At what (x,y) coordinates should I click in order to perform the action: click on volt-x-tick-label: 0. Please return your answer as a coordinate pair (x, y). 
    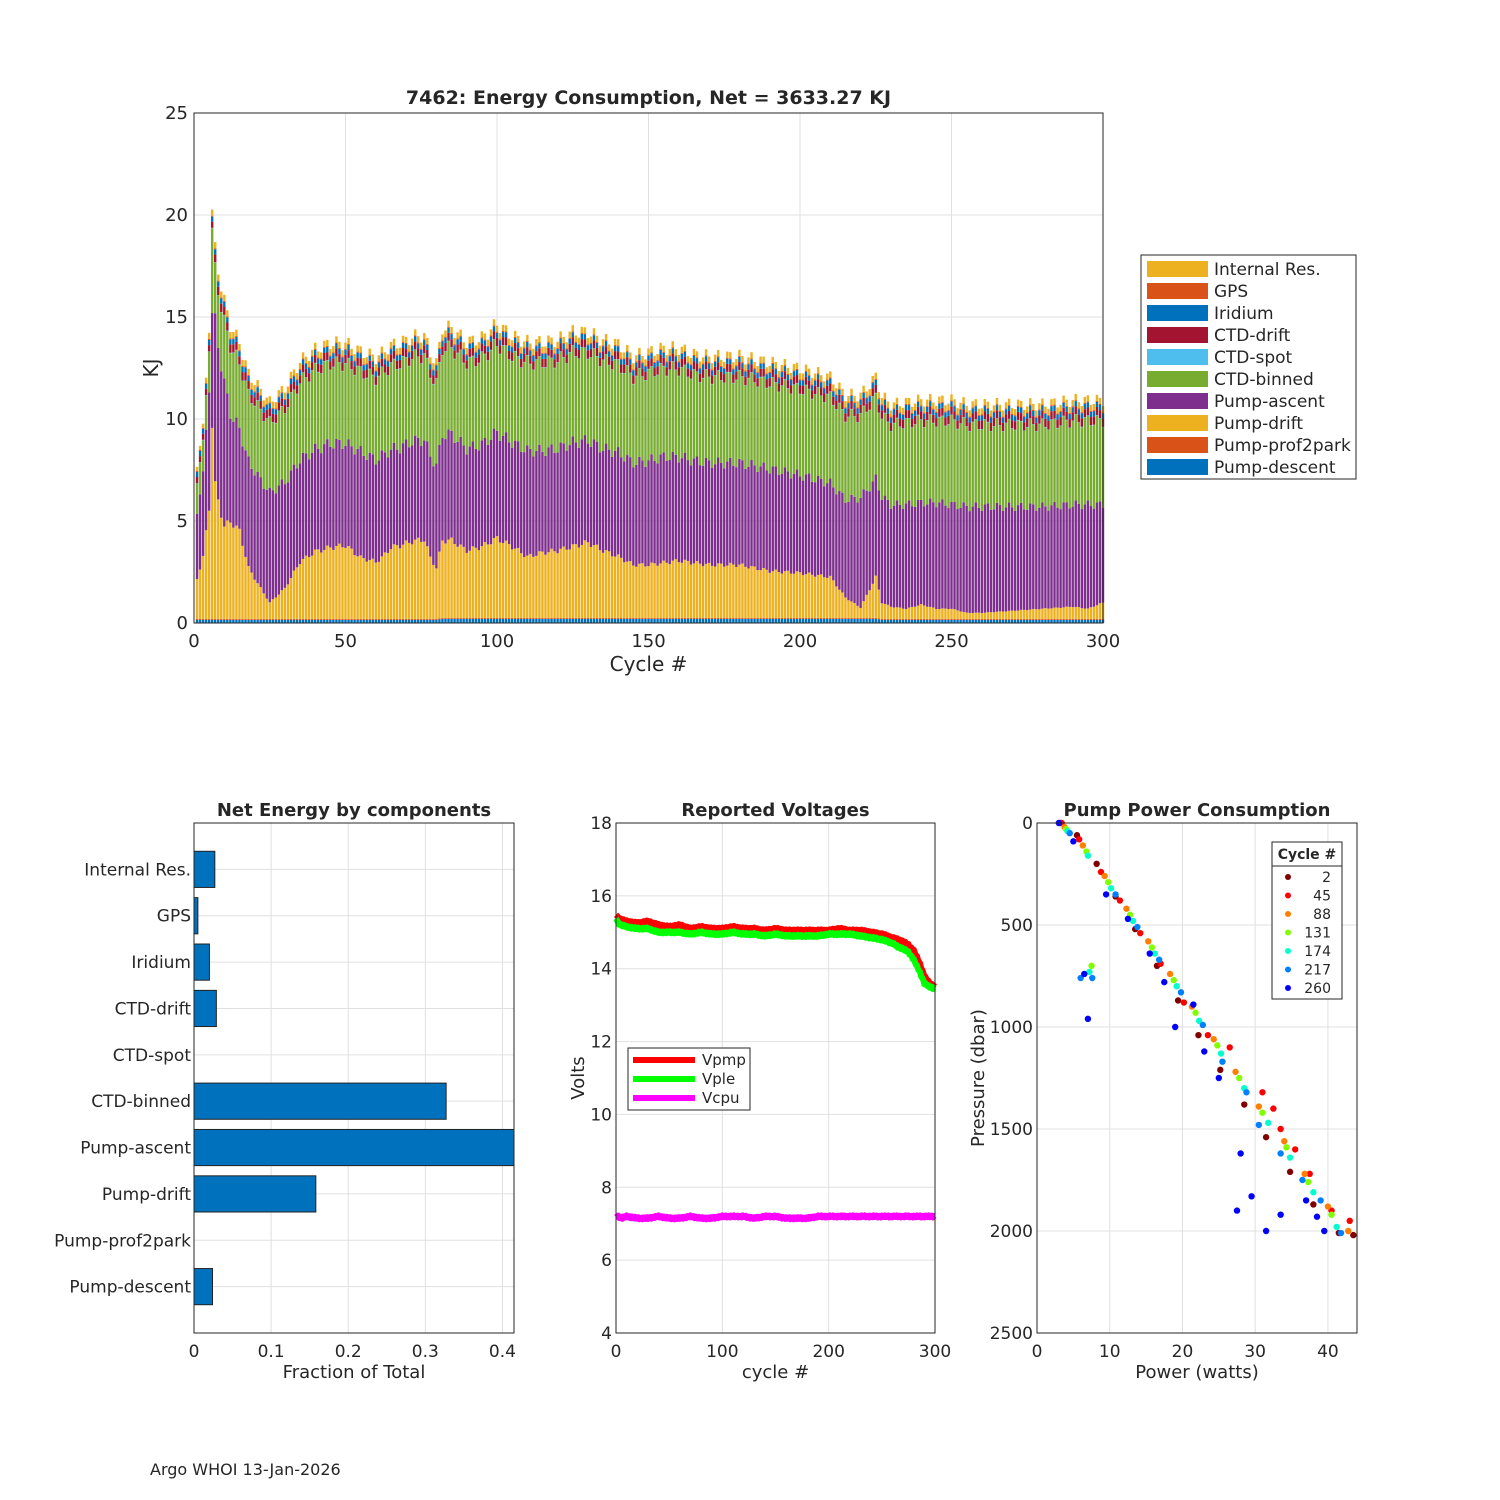
    Looking at the image, I should click on (616, 1352).